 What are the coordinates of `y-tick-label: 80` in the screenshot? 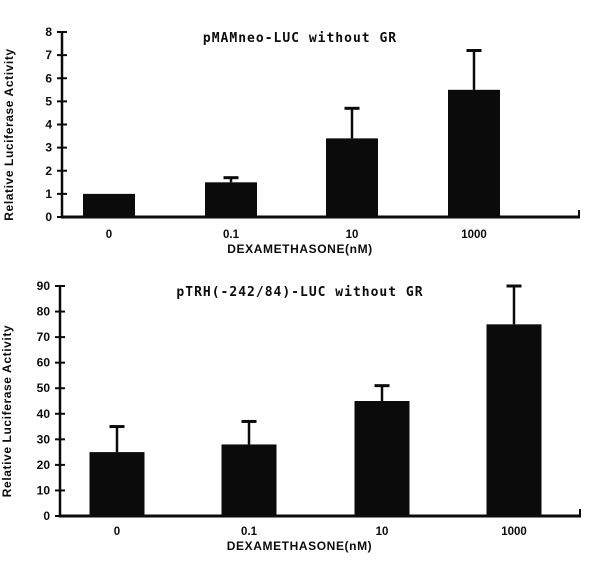 It's located at (44, 312).